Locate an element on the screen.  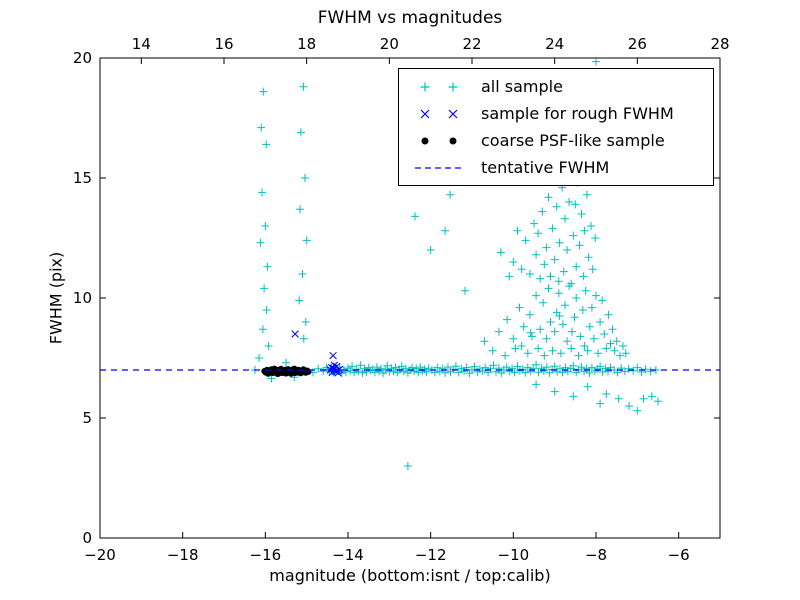
y-tick-label: 20 is located at coordinates (82, 58).